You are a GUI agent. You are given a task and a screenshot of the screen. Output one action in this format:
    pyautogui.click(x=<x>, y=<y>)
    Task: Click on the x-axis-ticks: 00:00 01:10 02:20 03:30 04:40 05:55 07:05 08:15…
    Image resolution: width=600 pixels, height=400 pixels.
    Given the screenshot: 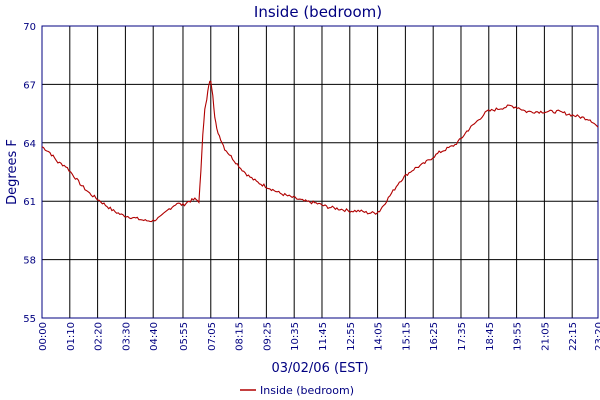 What is the action you would take?
    pyautogui.click(x=319, y=336)
    